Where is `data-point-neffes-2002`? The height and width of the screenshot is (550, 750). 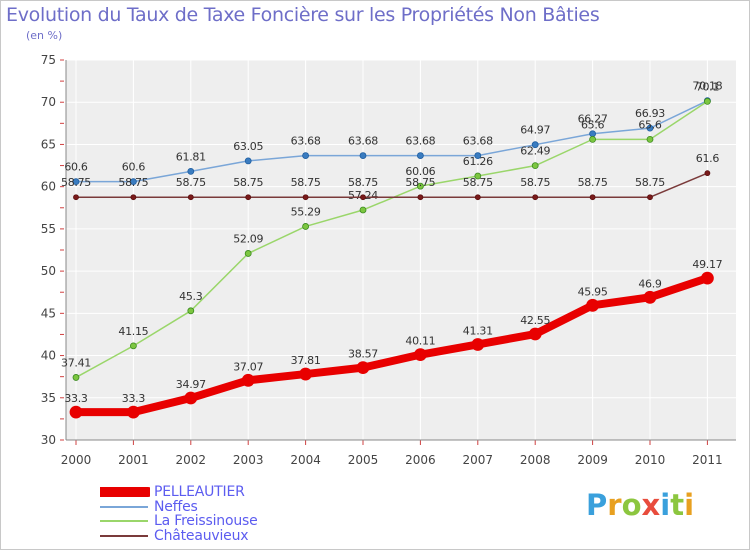
data-point-neffes-2002 is located at coordinates (191, 171).